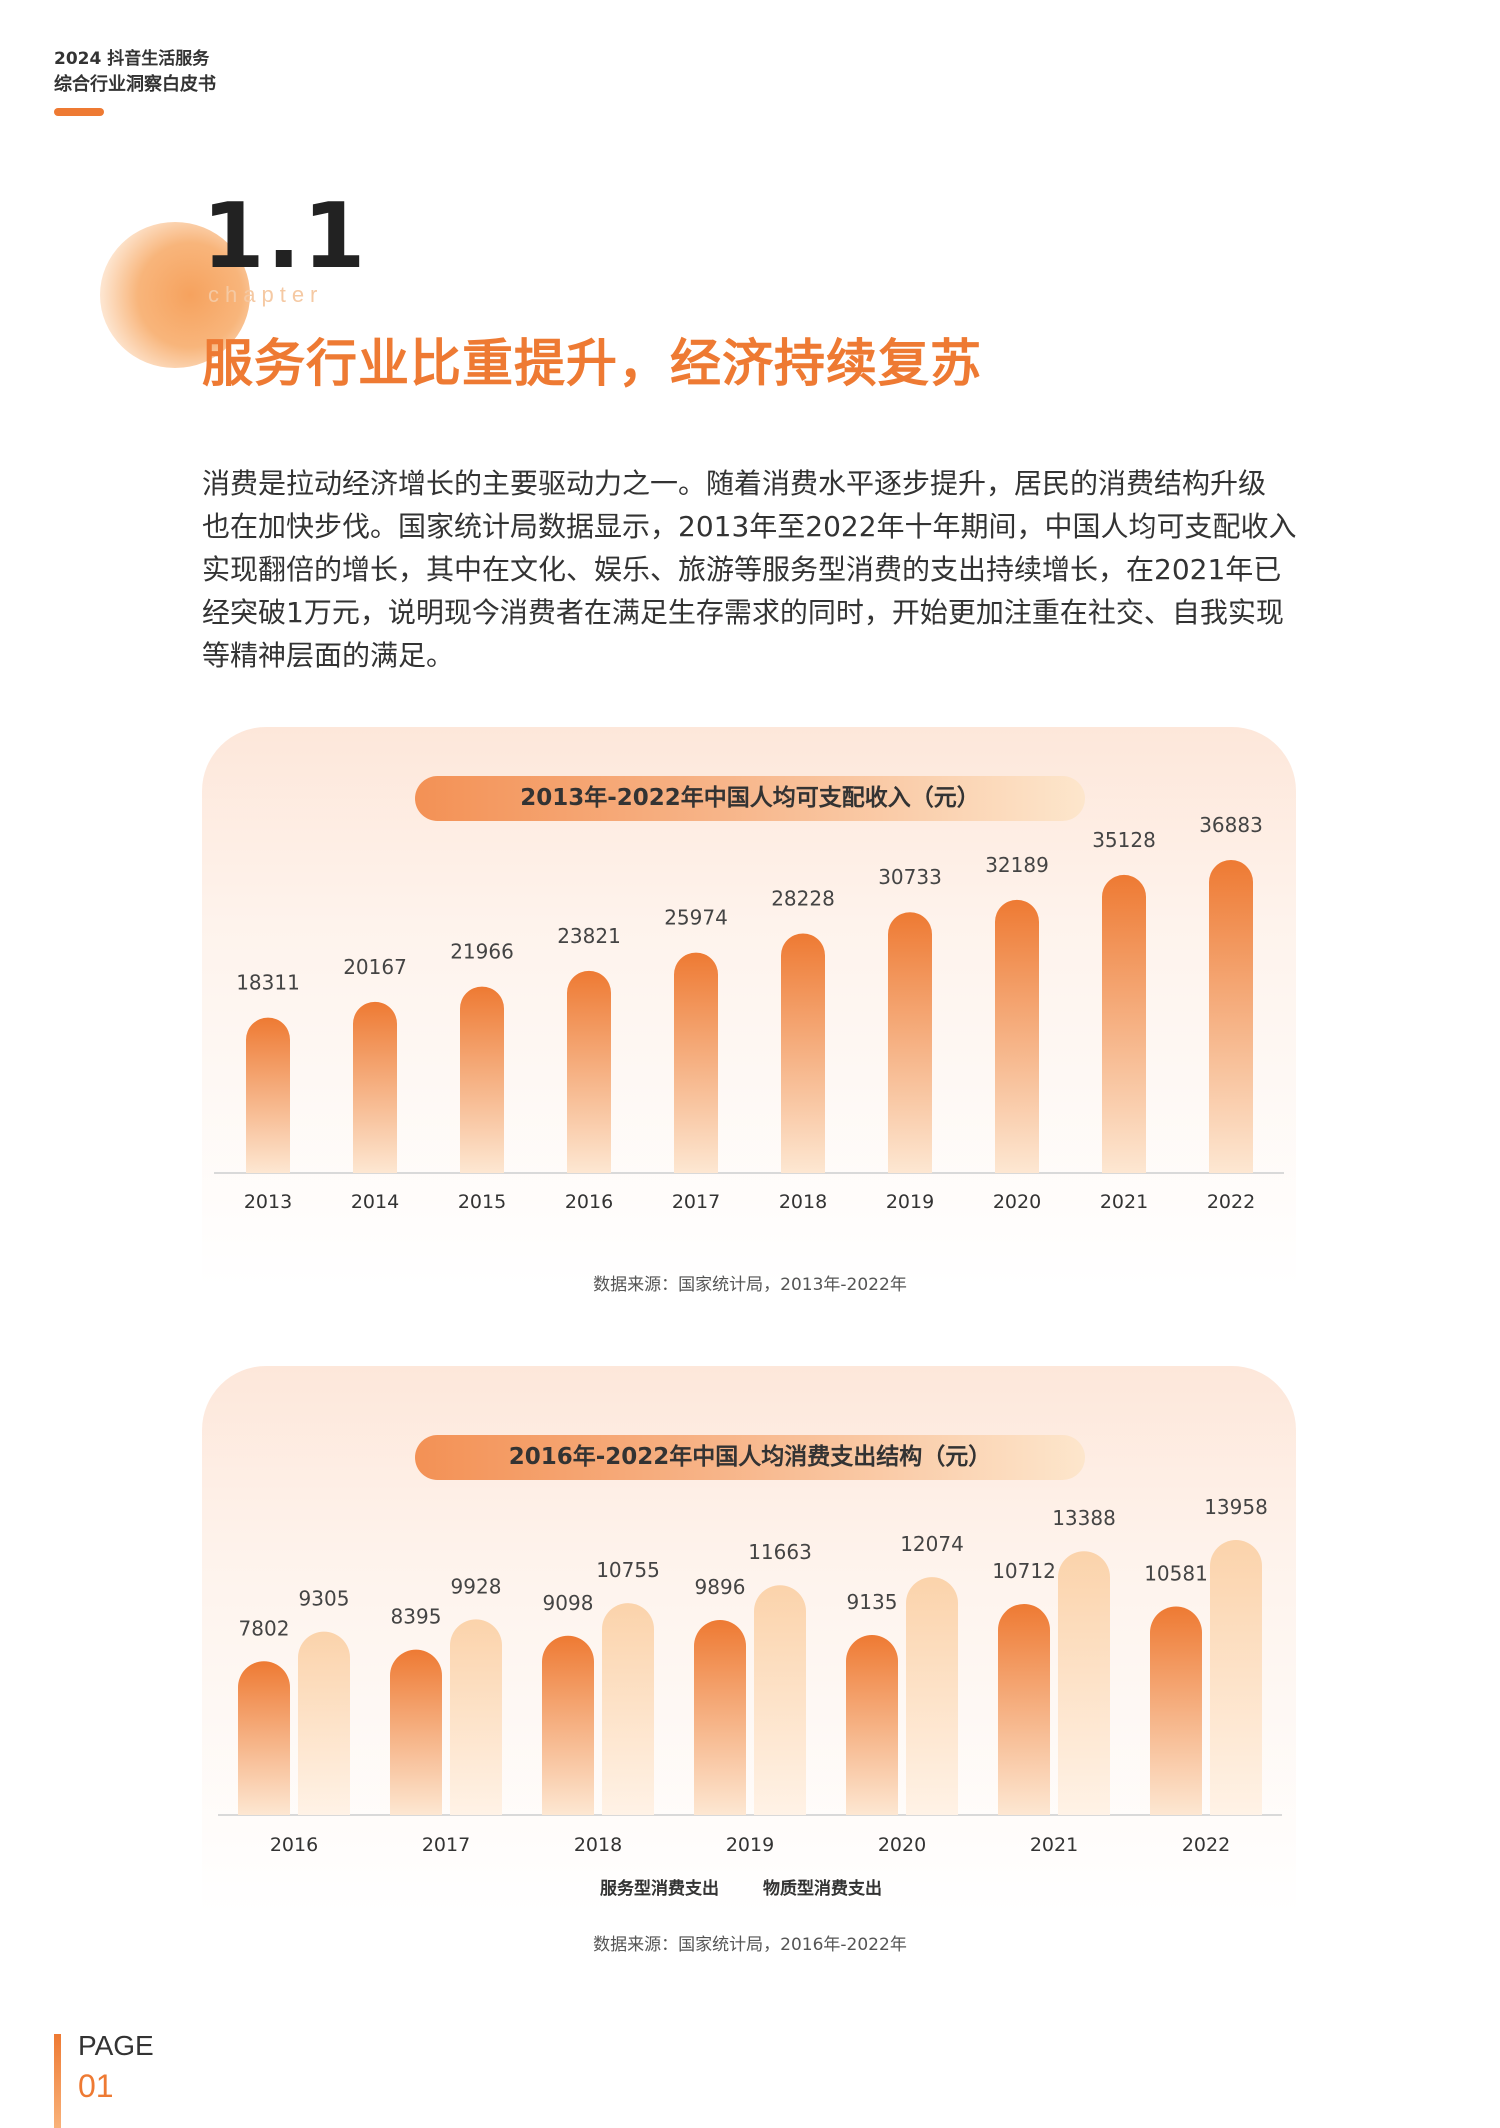  What do you see at coordinates (750, 1945) in the screenshot?
I see `spending-chart-source: 数据来源：国家统计局，2016年-2022年` at bounding box center [750, 1945].